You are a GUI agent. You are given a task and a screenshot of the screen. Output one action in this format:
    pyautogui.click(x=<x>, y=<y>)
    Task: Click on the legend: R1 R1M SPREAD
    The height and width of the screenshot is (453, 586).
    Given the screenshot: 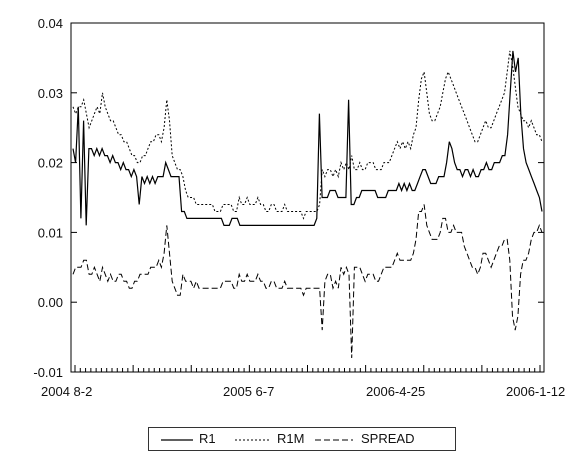 What is the action you would take?
    pyautogui.click(x=302, y=439)
    